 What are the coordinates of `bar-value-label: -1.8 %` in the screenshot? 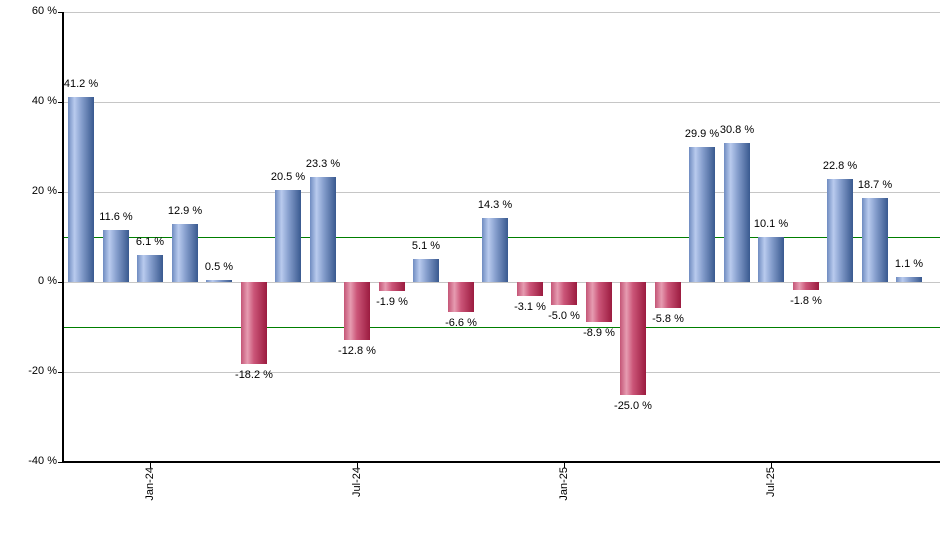 It's located at (806, 301).